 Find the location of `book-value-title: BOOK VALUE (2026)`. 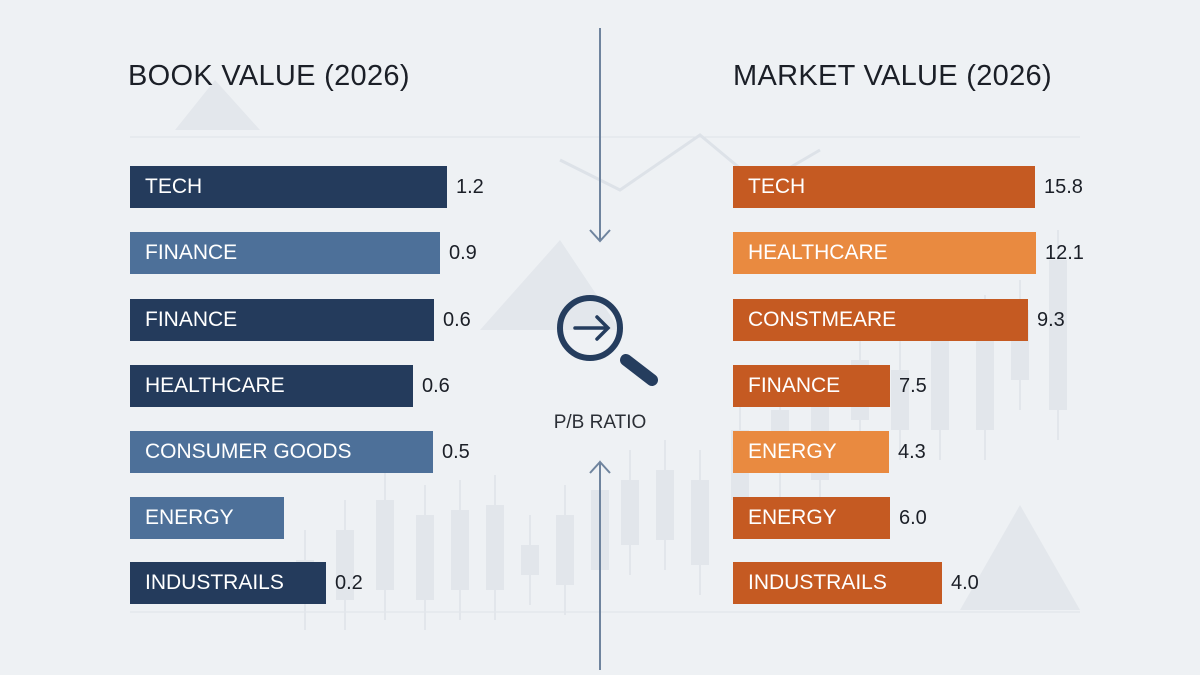

book-value-title: BOOK VALUE (2026) is located at coordinates (269, 76).